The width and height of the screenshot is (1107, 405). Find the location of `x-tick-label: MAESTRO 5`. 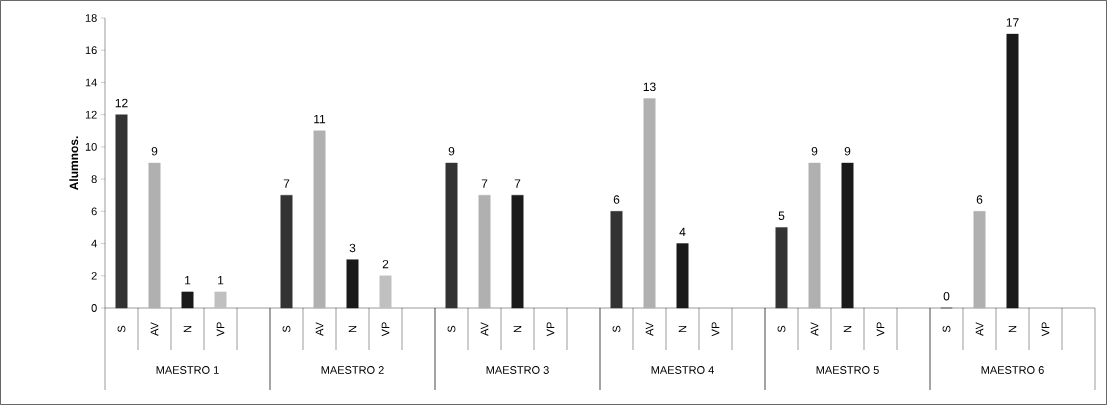

x-tick-label: MAESTRO 5 is located at coordinates (847, 370).